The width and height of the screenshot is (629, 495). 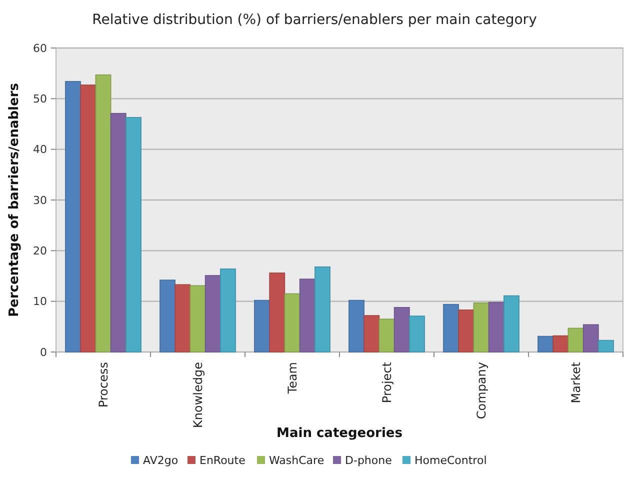 What do you see at coordinates (43, 352) in the screenshot?
I see `y-tick-label: 0` at bounding box center [43, 352].